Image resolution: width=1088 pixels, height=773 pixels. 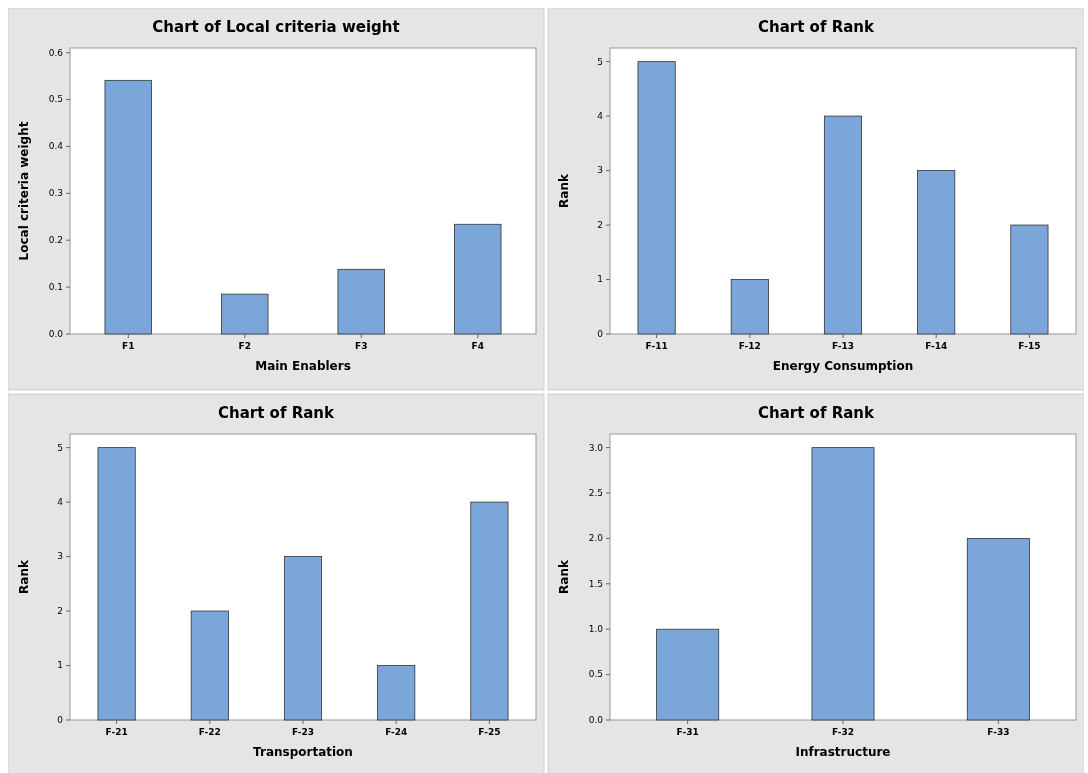 I want to click on y-tick-label: 0.2, so click(x=55, y=240).